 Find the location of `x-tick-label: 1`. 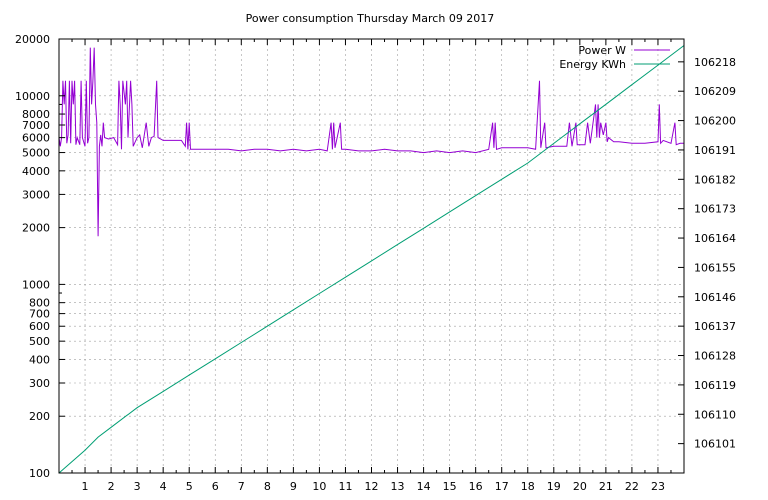

x-tick-label: 1 is located at coordinates (85, 486).